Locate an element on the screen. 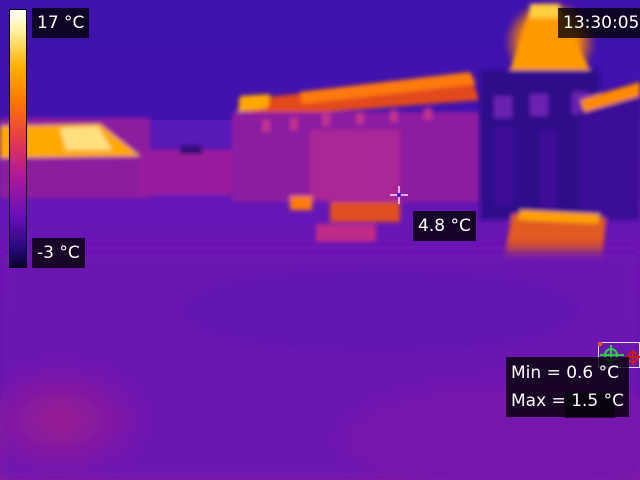  scale-min-label: -3 °C is located at coordinates (58, 253).